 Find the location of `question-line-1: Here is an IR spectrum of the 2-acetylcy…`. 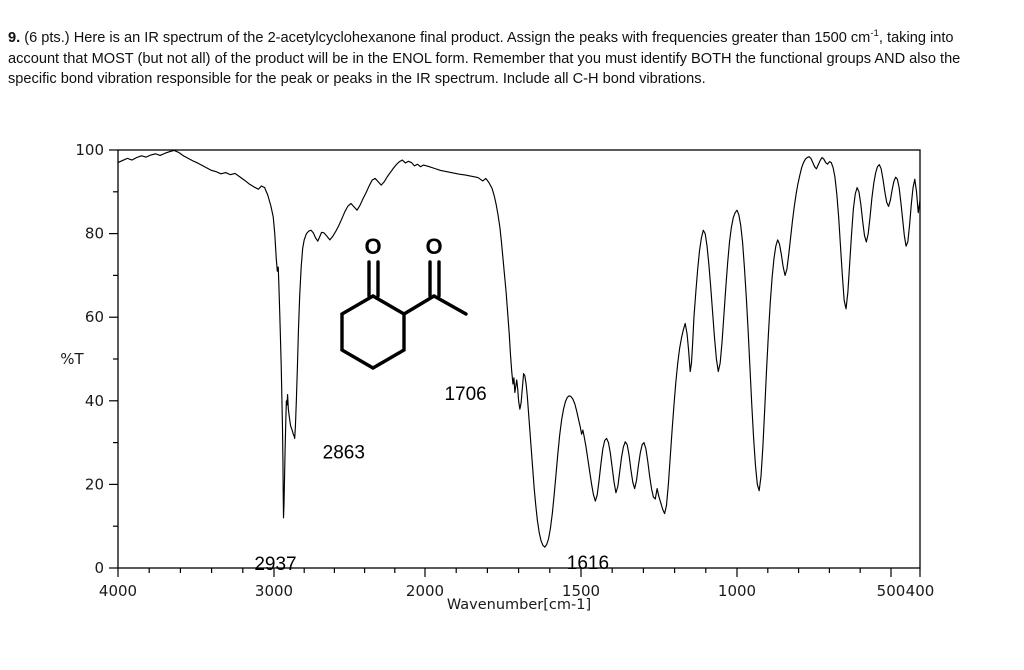

question-line-1: Here is an IR spectrum of the 2-acetylcy… is located at coordinates (361, 38).